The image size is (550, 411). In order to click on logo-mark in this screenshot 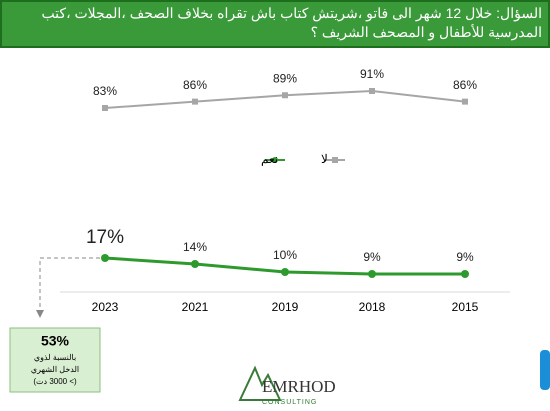, I will do `click(260, 383)`.